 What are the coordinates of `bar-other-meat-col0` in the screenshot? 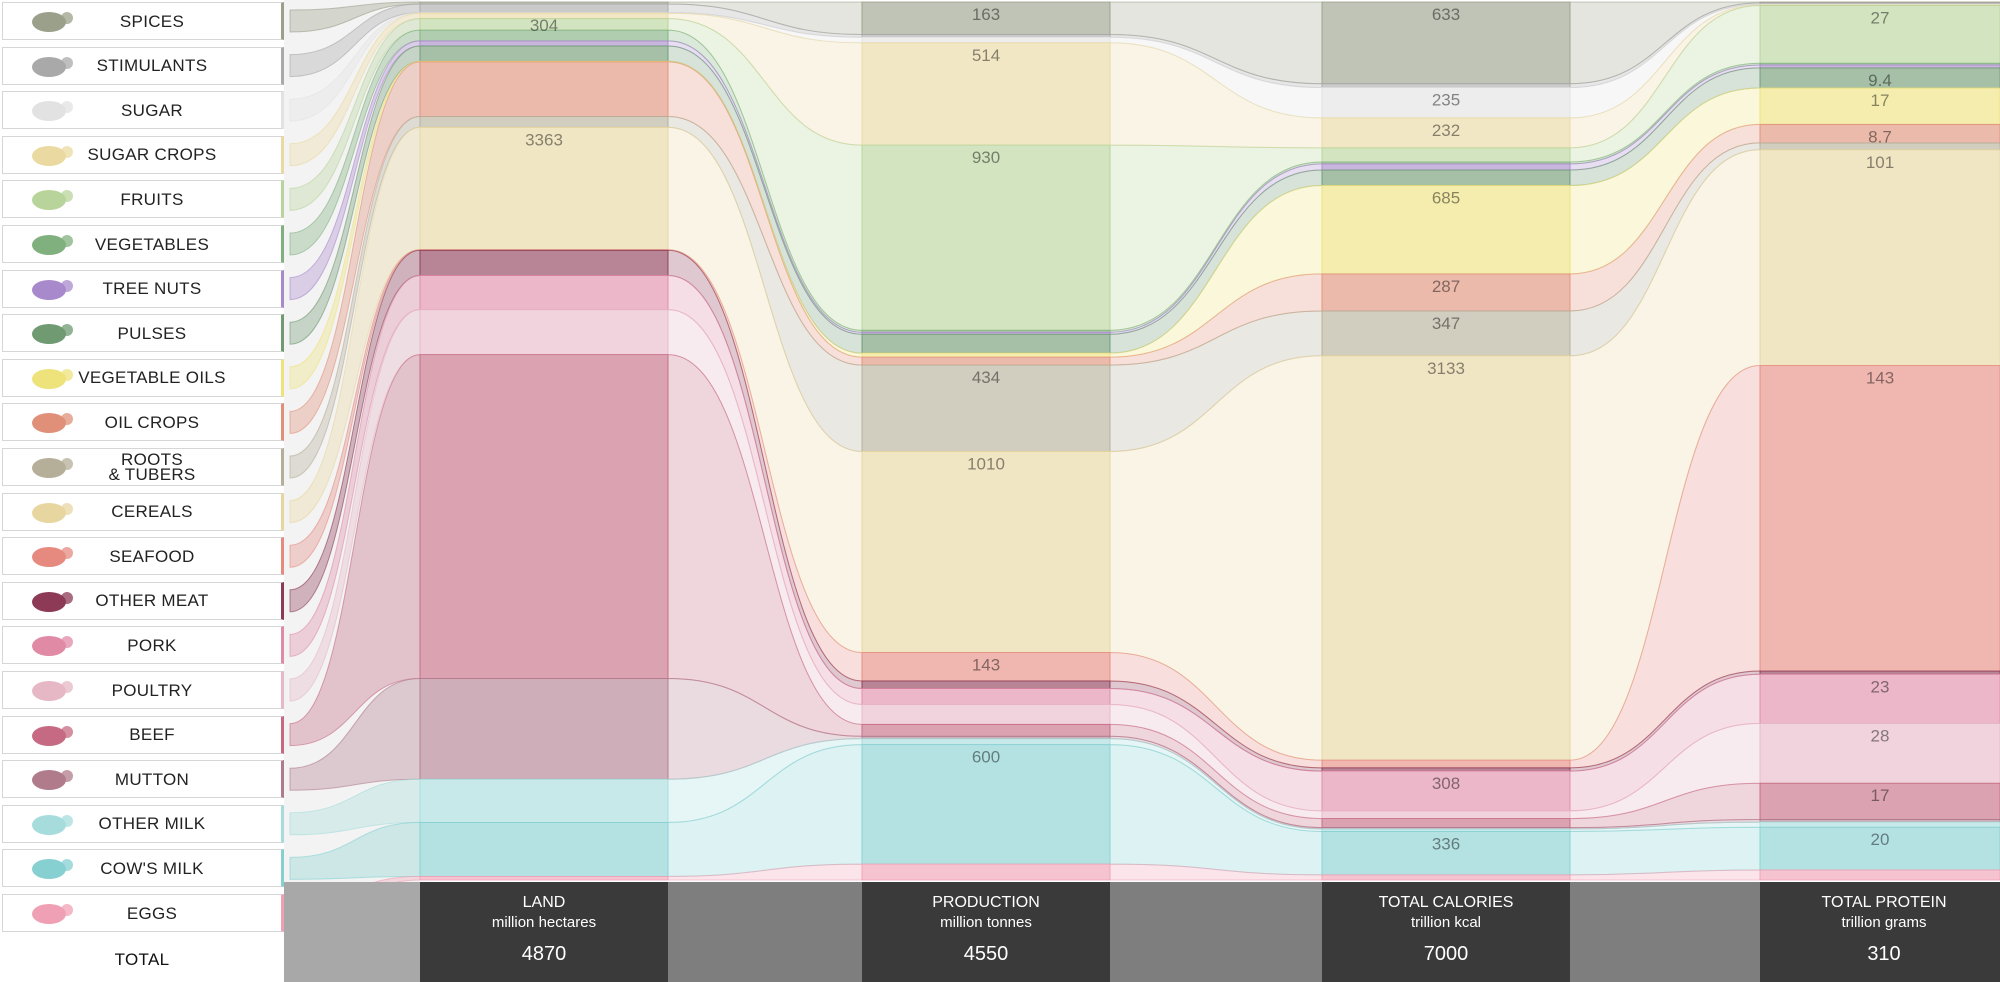 It's located at (544, 262).